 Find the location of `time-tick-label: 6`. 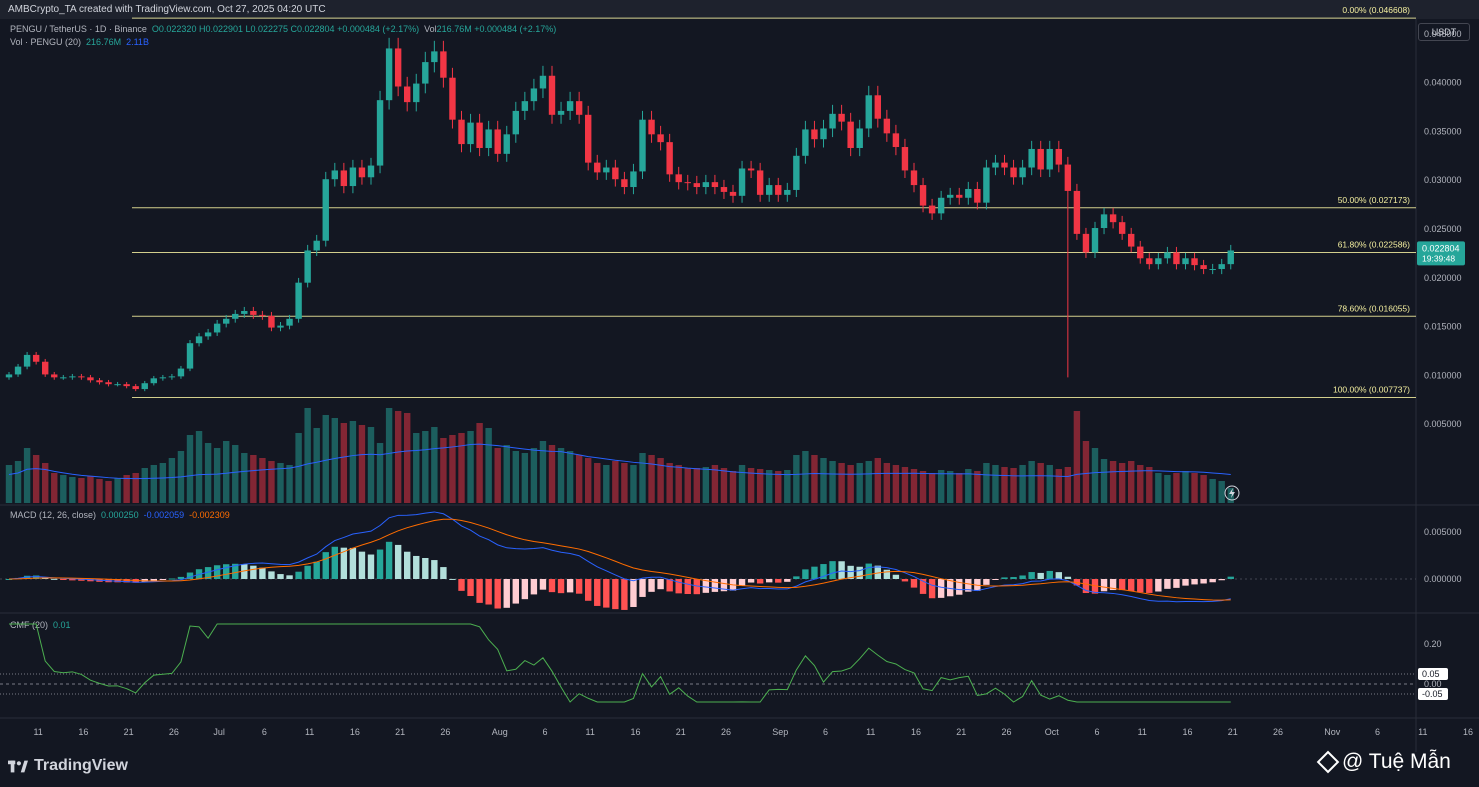

time-tick-label: 6 is located at coordinates (544, 732).